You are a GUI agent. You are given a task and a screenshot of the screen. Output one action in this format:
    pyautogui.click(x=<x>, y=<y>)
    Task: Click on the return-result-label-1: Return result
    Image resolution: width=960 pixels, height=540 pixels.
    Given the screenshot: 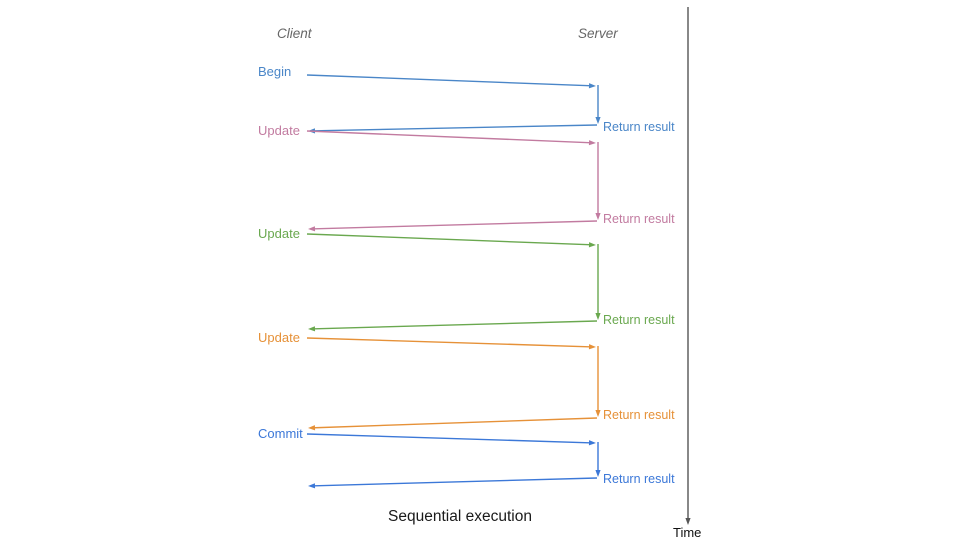 What is the action you would take?
    pyautogui.click(x=639, y=219)
    